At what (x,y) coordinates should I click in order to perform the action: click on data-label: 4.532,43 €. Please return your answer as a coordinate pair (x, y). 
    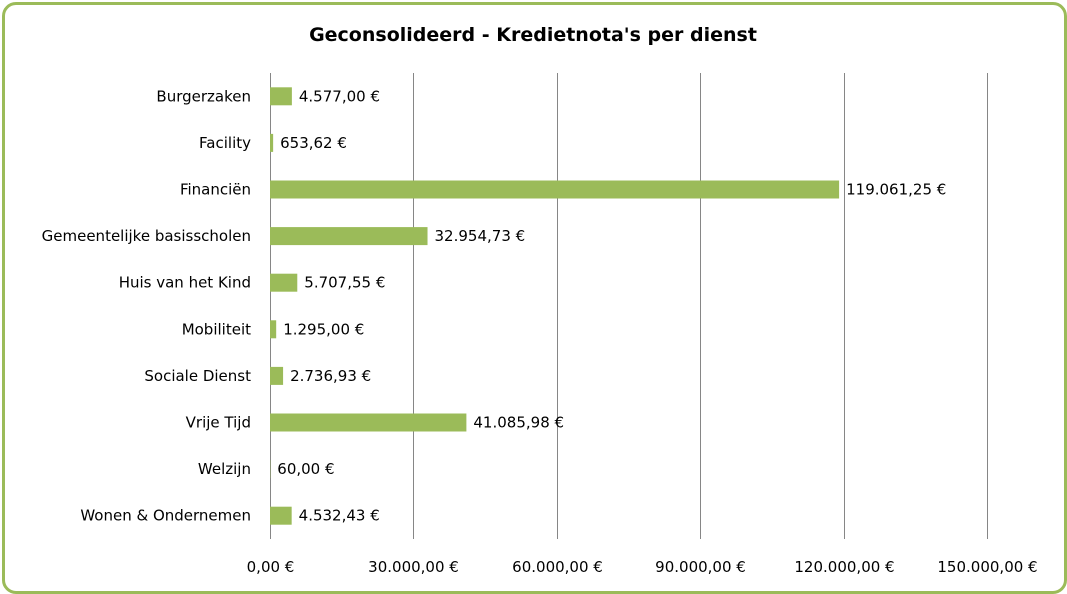
    Looking at the image, I should click on (339, 516).